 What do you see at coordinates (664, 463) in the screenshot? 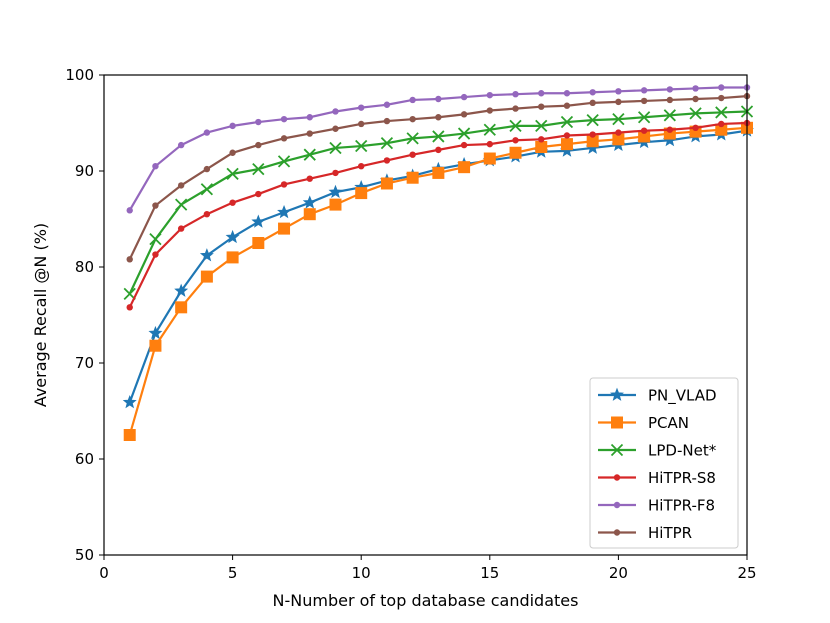
I see `legend: PN_VLAD PCAN LPD-Net* HiTPR-S8 HiTPR-F8 HiTPR` at bounding box center [664, 463].